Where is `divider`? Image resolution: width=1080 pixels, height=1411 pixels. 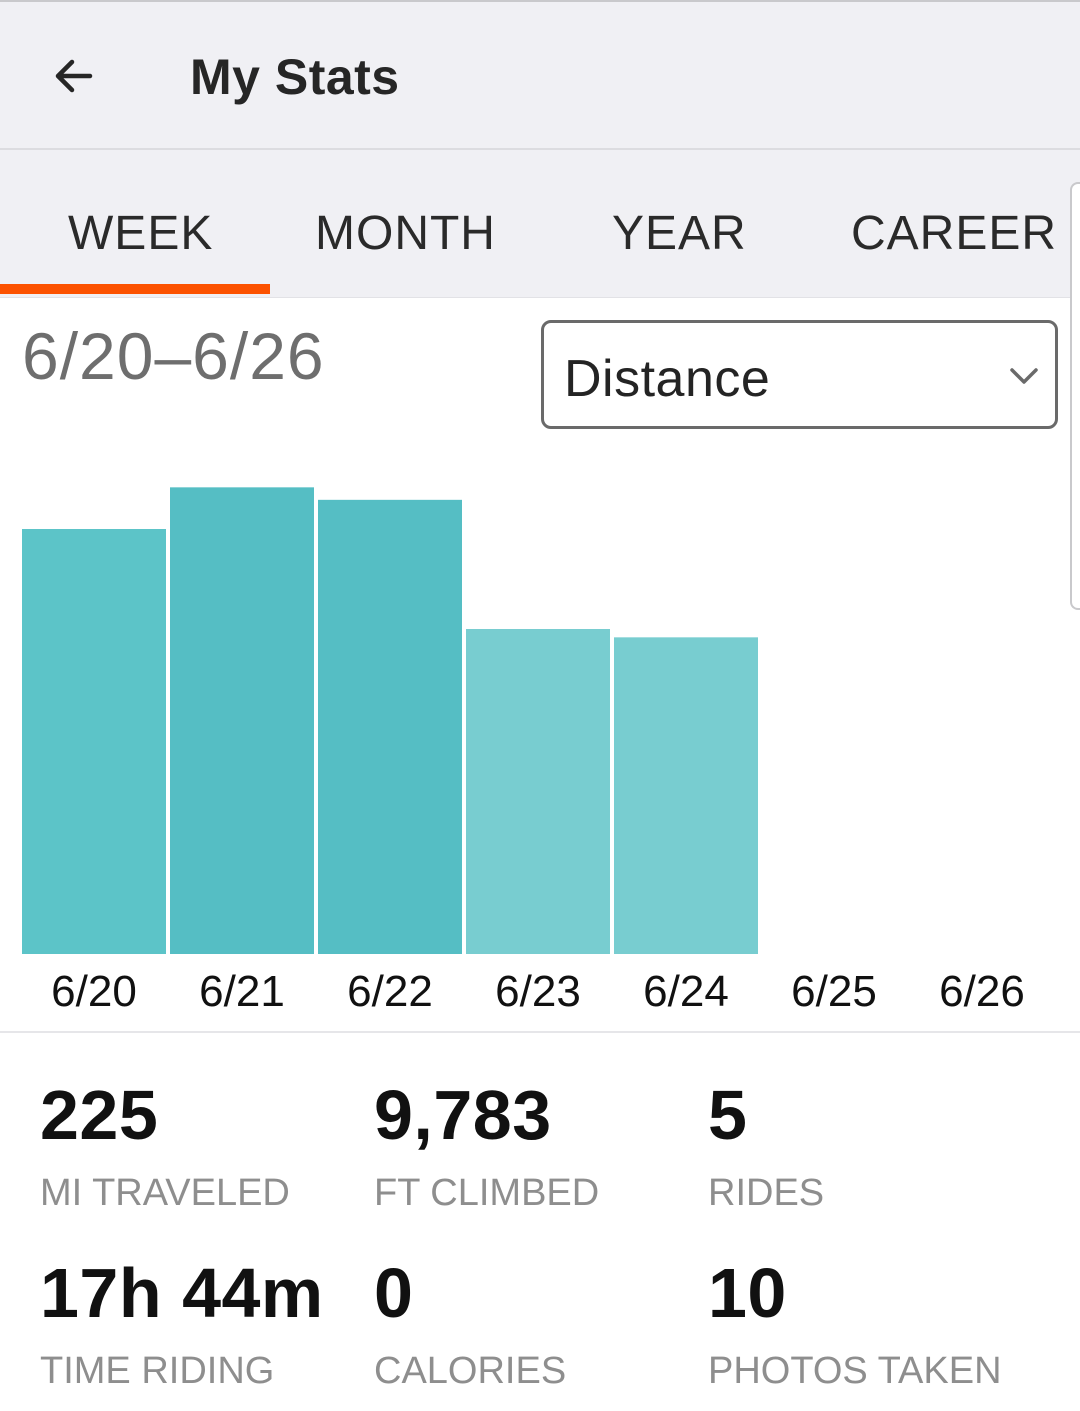 divider is located at coordinates (540, 1032).